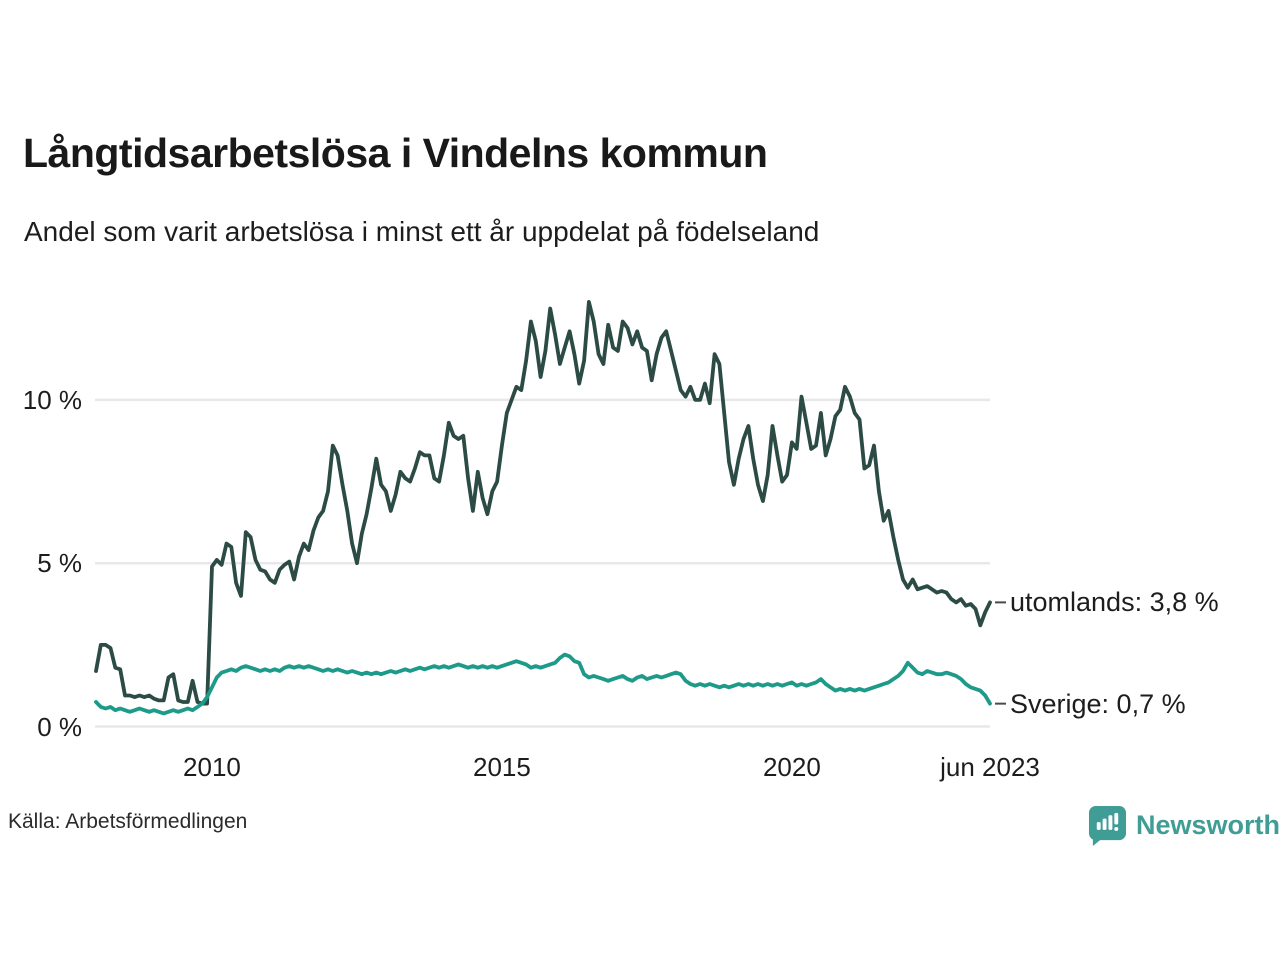 Image resolution: width=1280 pixels, height=960 pixels. What do you see at coordinates (212, 767) in the screenshot?
I see `x-tick-label-2010: 2010` at bounding box center [212, 767].